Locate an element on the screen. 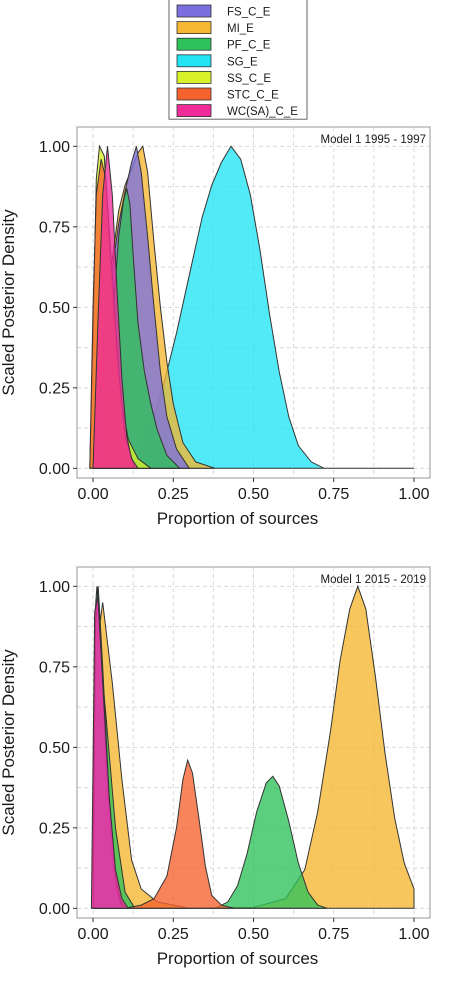 Image resolution: width=474 pixels, height=982 pixels. density-area-stc-c-e is located at coordinates (180, 833).